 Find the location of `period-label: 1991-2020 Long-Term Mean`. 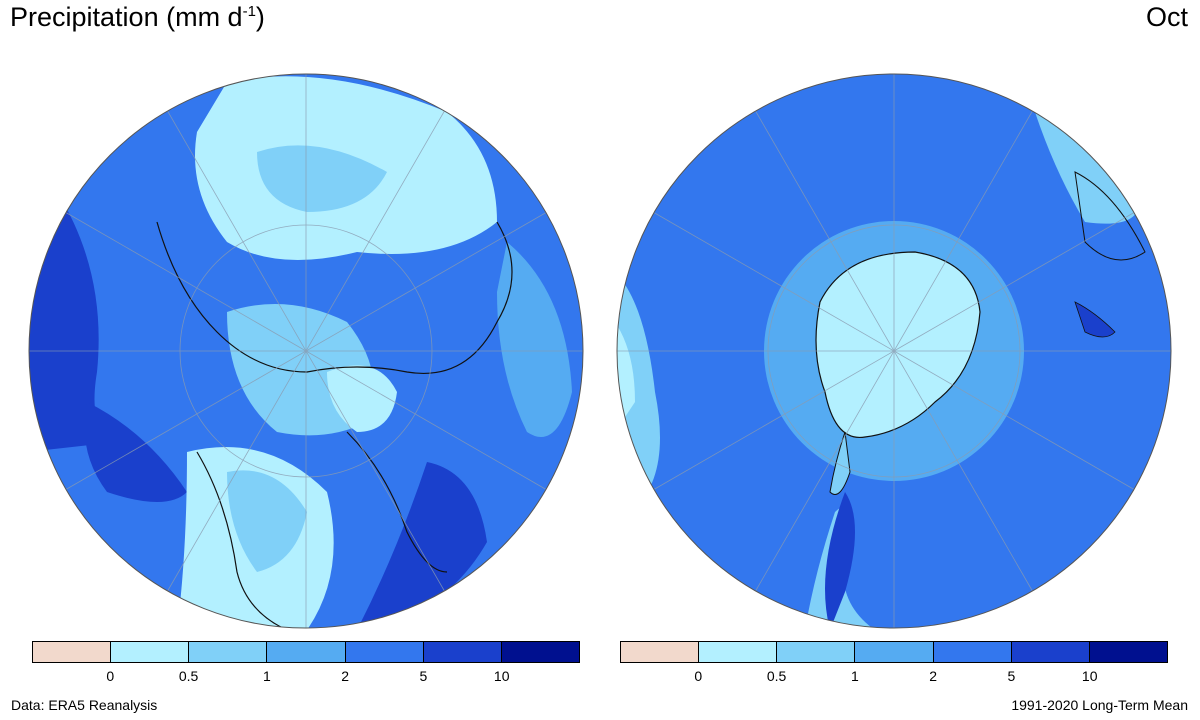

period-label: 1991-2020 Long-Term Mean is located at coordinates (1099, 705).